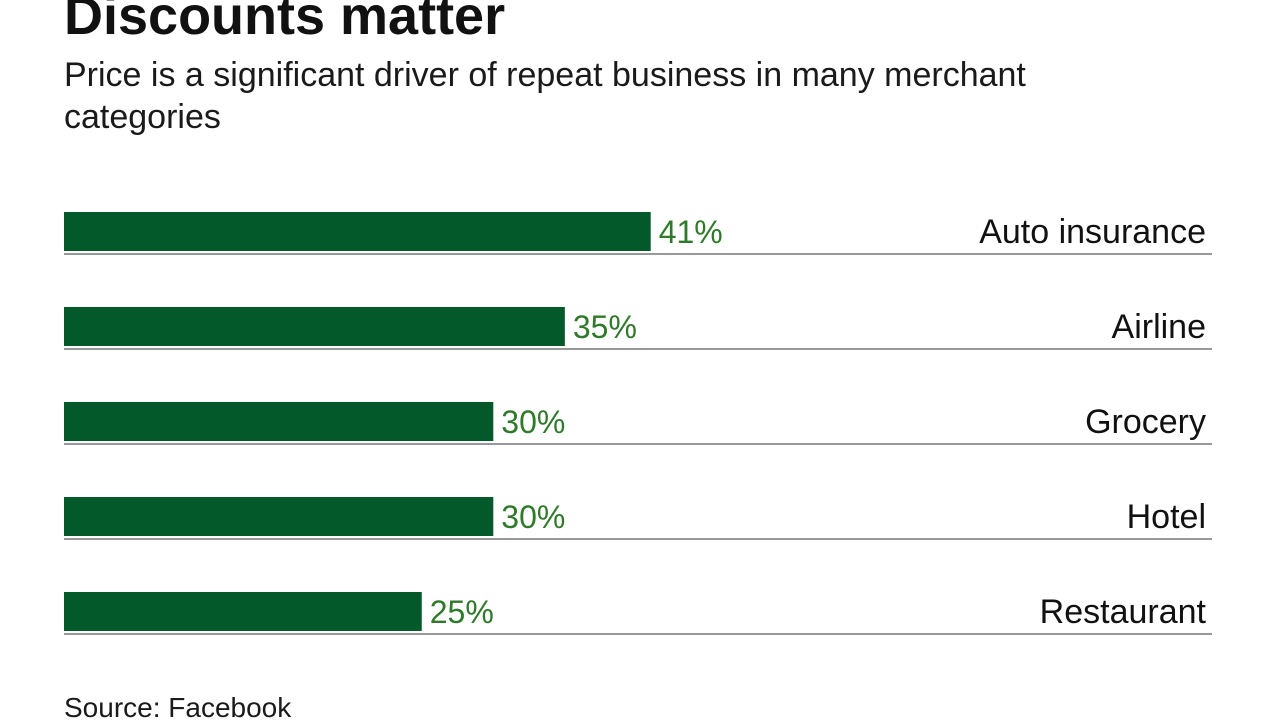  Describe the element at coordinates (285, 23) in the screenshot. I see `chart-title: Discounts matter` at that location.